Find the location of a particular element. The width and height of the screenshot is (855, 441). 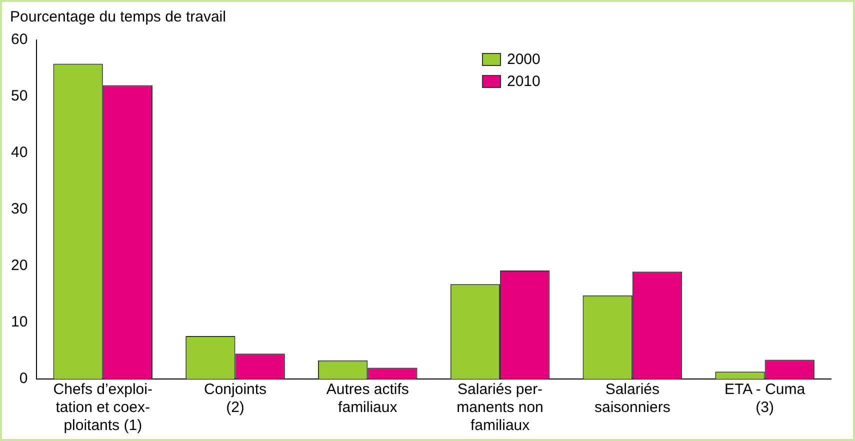

legend-label: 2000 is located at coordinates (523, 59).